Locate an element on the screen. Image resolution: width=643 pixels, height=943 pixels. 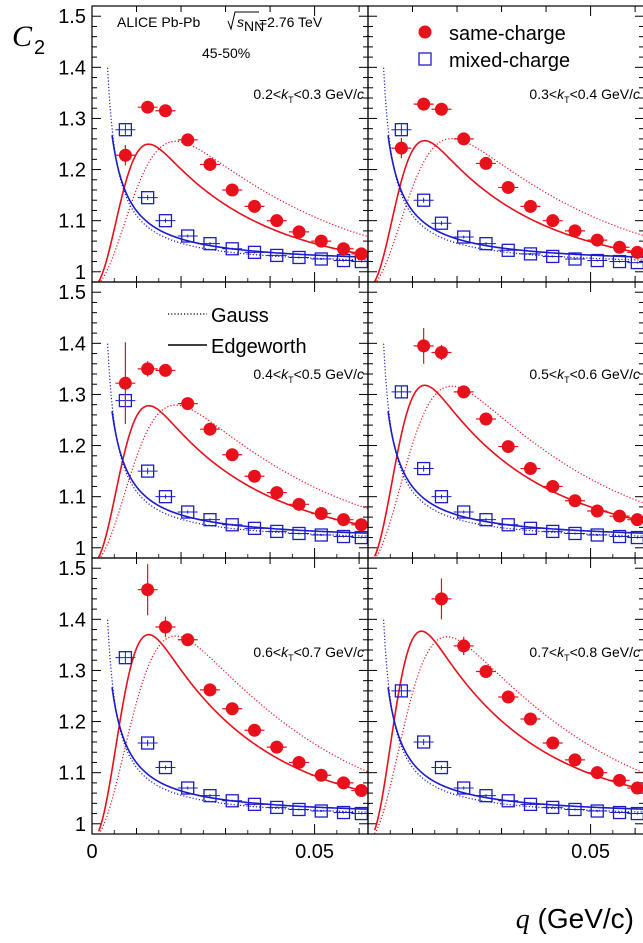
mixed-charge-gauss-curve is located at coordinates (512, 716).